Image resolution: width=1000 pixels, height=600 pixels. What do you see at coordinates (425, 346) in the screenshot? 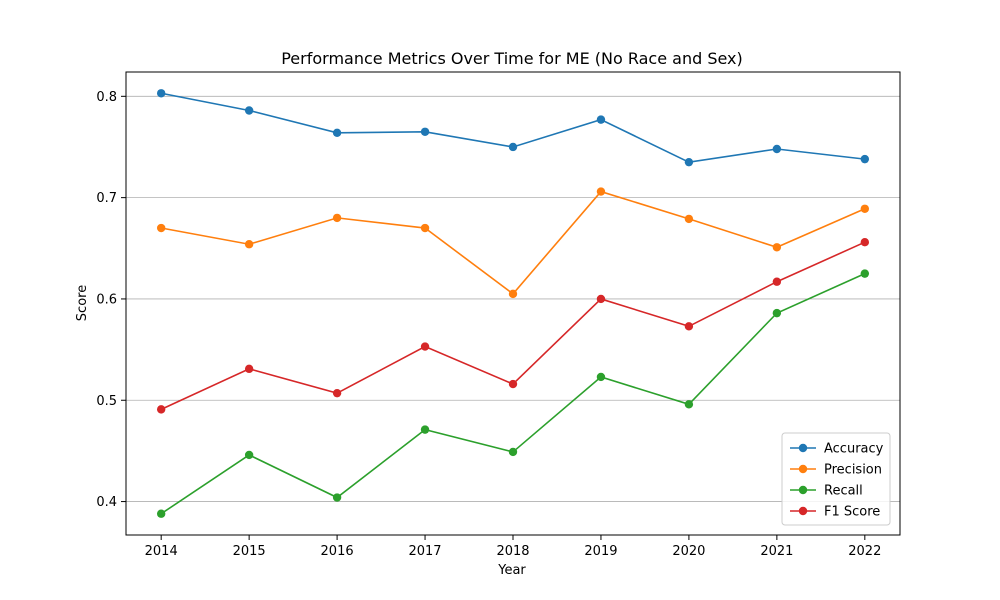
I see `data-point-f1-score-2017` at bounding box center [425, 346].